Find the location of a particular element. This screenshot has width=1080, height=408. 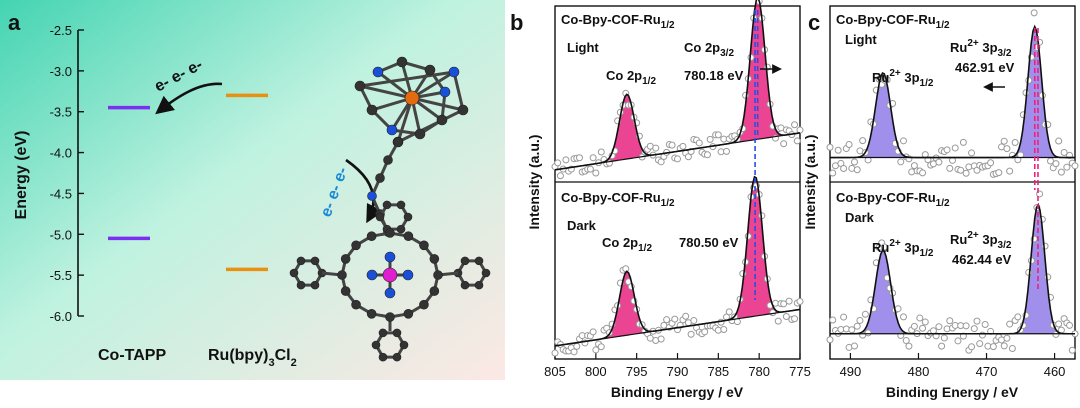

y-tick-label: -5.5 is located at coordinates (61, 275).